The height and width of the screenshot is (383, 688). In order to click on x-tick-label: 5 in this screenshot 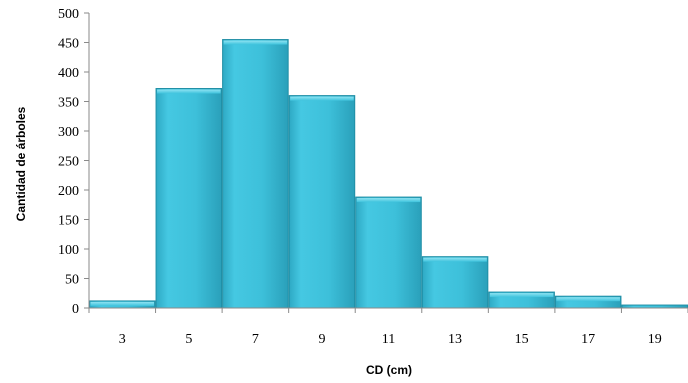, I will do `click(188, 339)`.